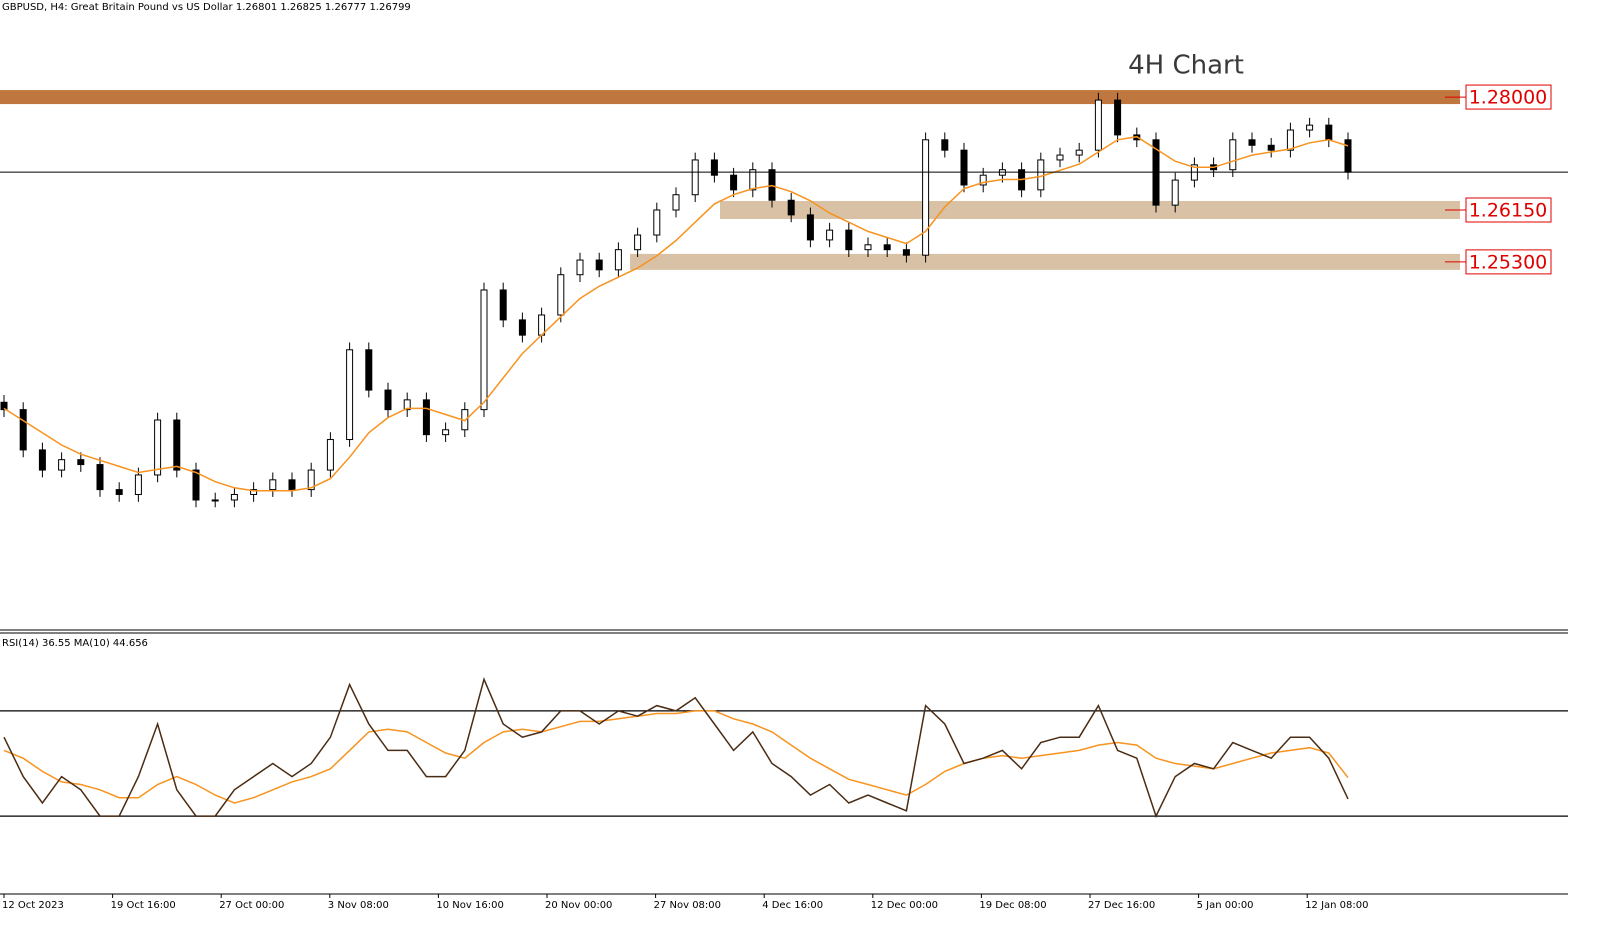 The height and width of the screenshot is (940, 1612). What do you see at coordinates (676, 757) in the screenshot?
I see `rsi-ma-line` at bounding box center [676, 757].